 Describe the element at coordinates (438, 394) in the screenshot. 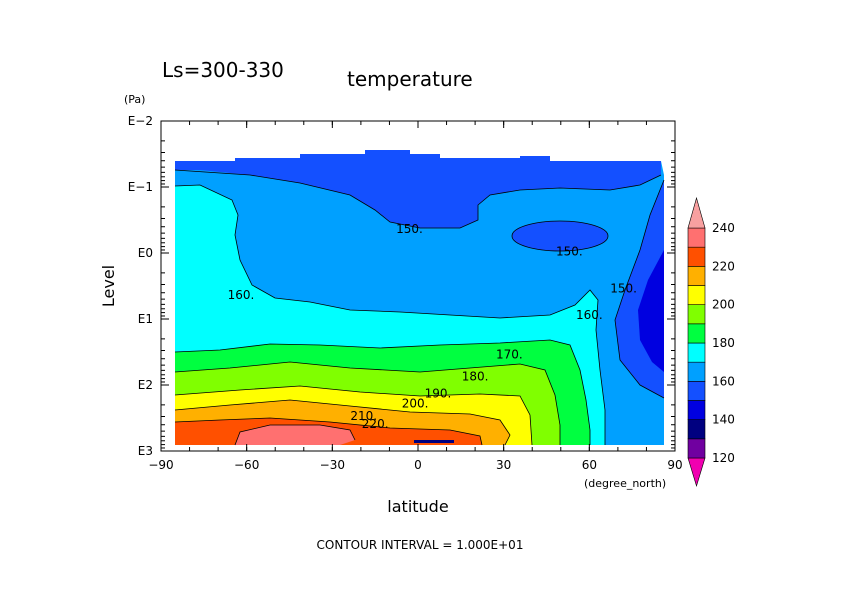

I see `contour-label: 190.` at that location.